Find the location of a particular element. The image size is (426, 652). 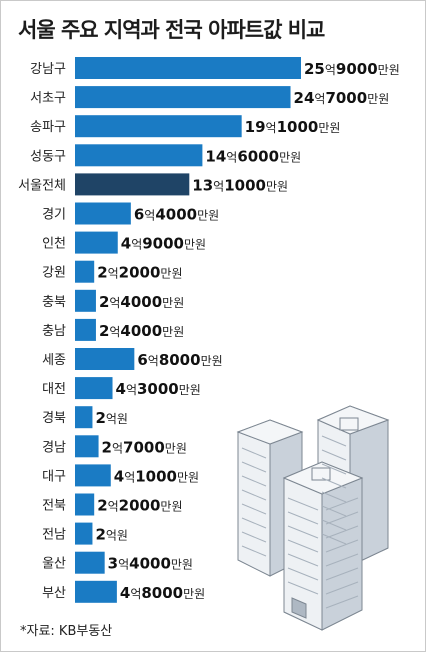

value-label: 4억9000만원 is located at coordinates (163, 244).